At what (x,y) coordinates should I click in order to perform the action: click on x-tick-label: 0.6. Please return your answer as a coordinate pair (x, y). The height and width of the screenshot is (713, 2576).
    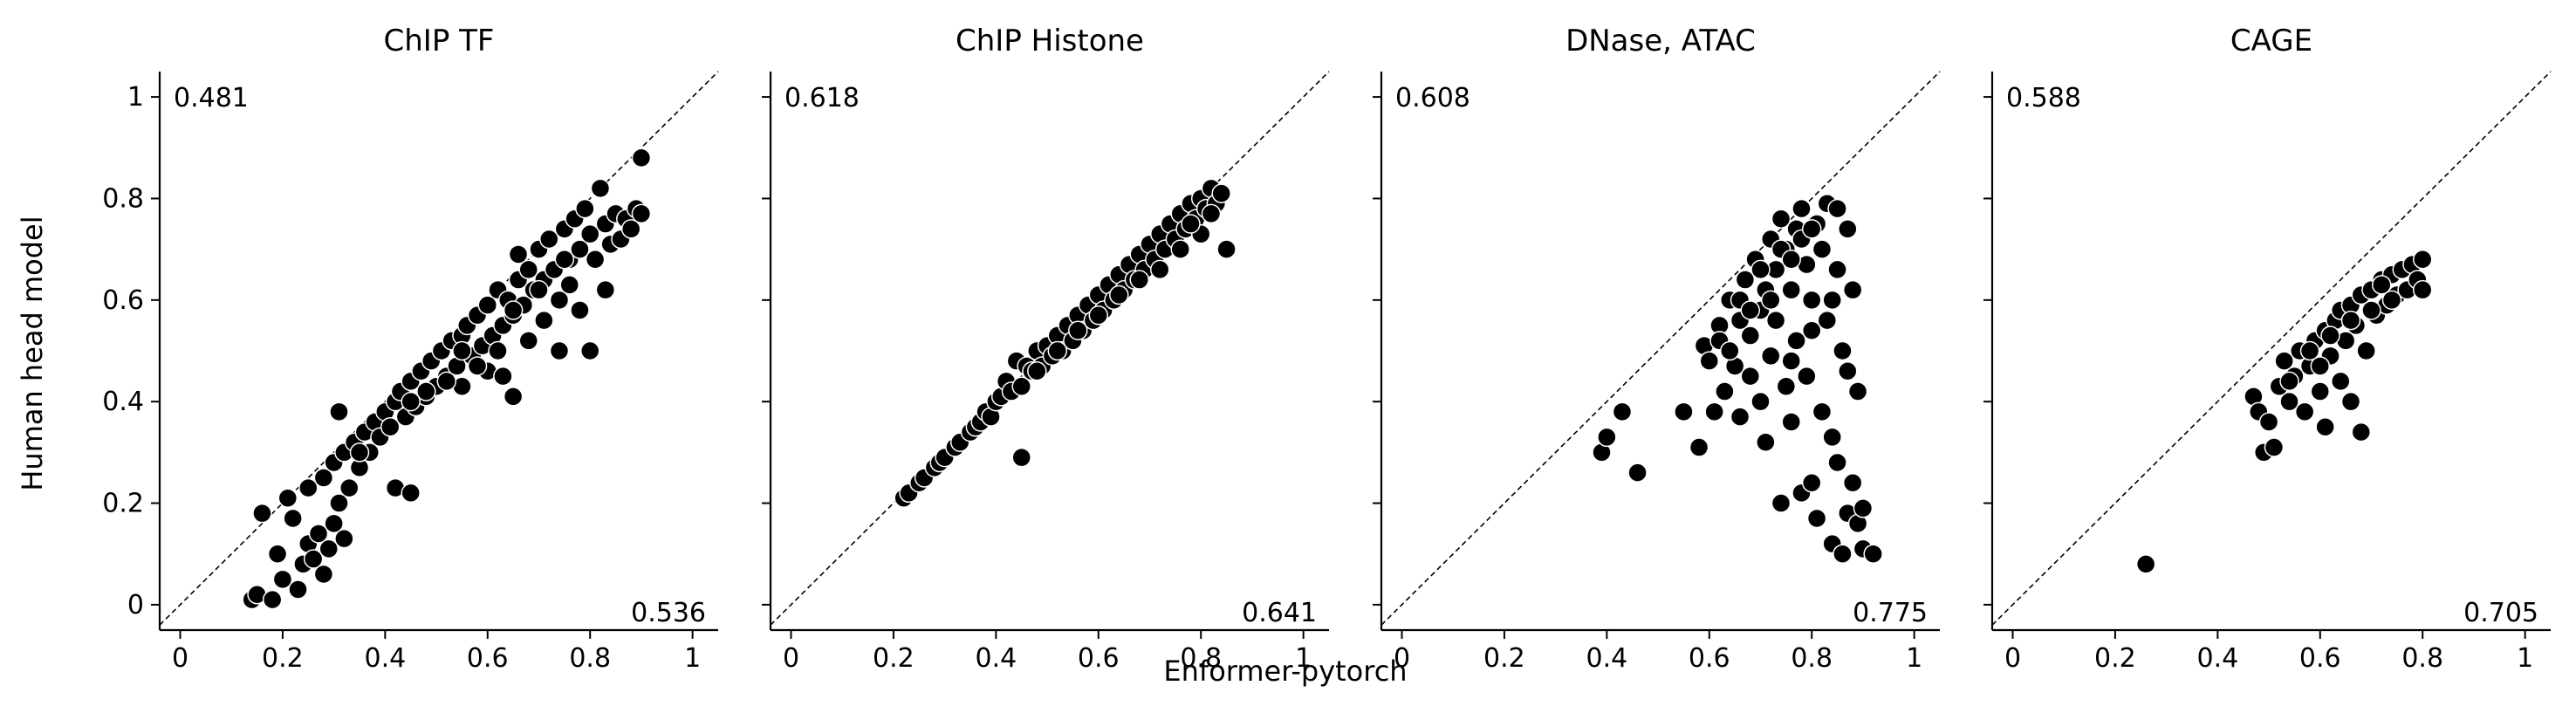
    Looking at the image, I should click on (488, 658).